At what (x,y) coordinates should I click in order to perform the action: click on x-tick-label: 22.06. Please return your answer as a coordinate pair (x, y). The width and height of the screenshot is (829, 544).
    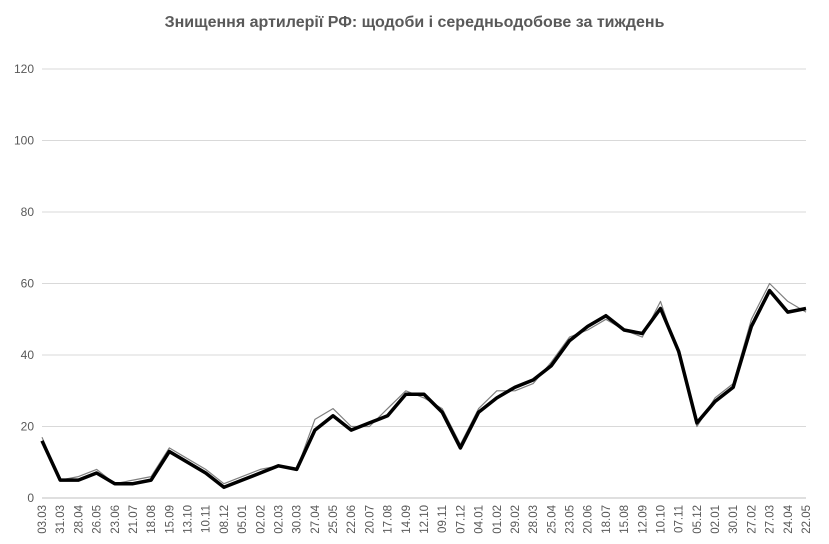
    Looking at the image, I should click on (352, 519).